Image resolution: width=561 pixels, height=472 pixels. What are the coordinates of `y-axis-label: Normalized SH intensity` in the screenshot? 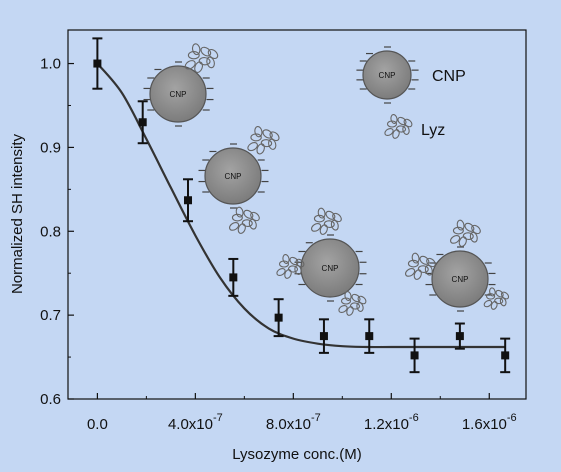 It's located at (17, 213).